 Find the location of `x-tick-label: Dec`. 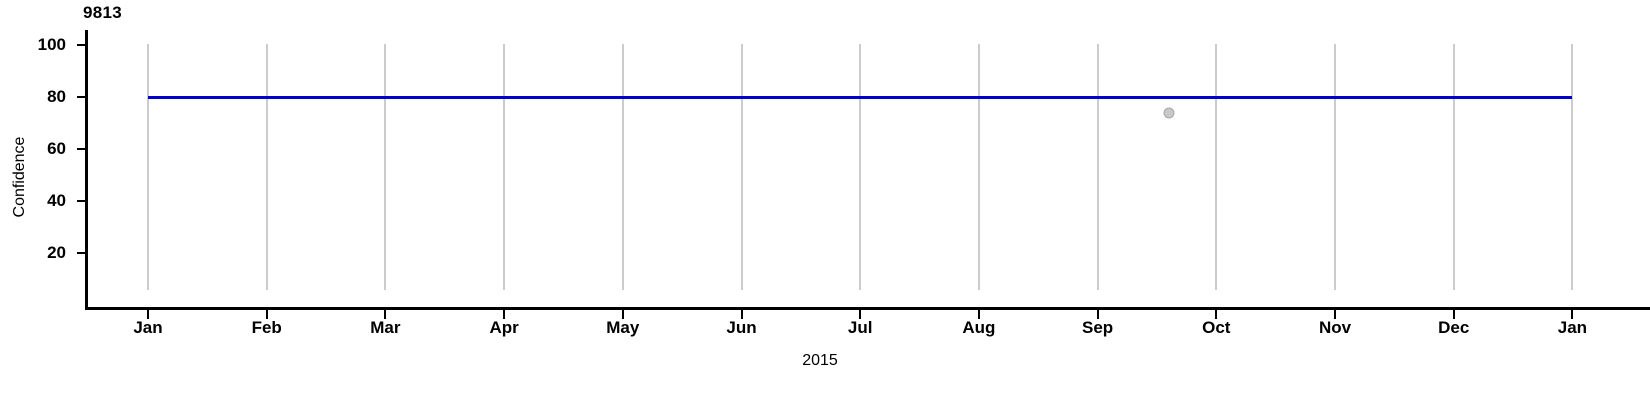

x-tick-label: Dec is located at coordinates (1454, 327).